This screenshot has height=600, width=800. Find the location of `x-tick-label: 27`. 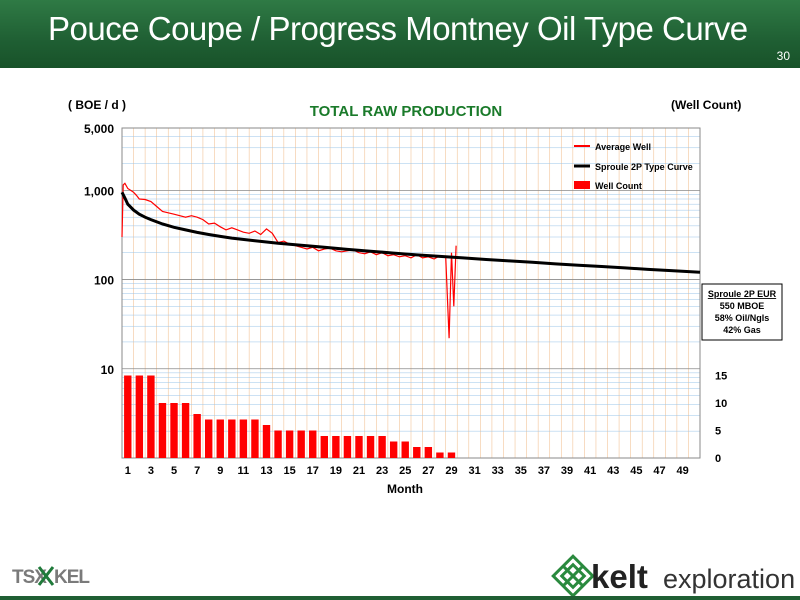

x-tick-label: 27 is located at coordinates (428, 471).